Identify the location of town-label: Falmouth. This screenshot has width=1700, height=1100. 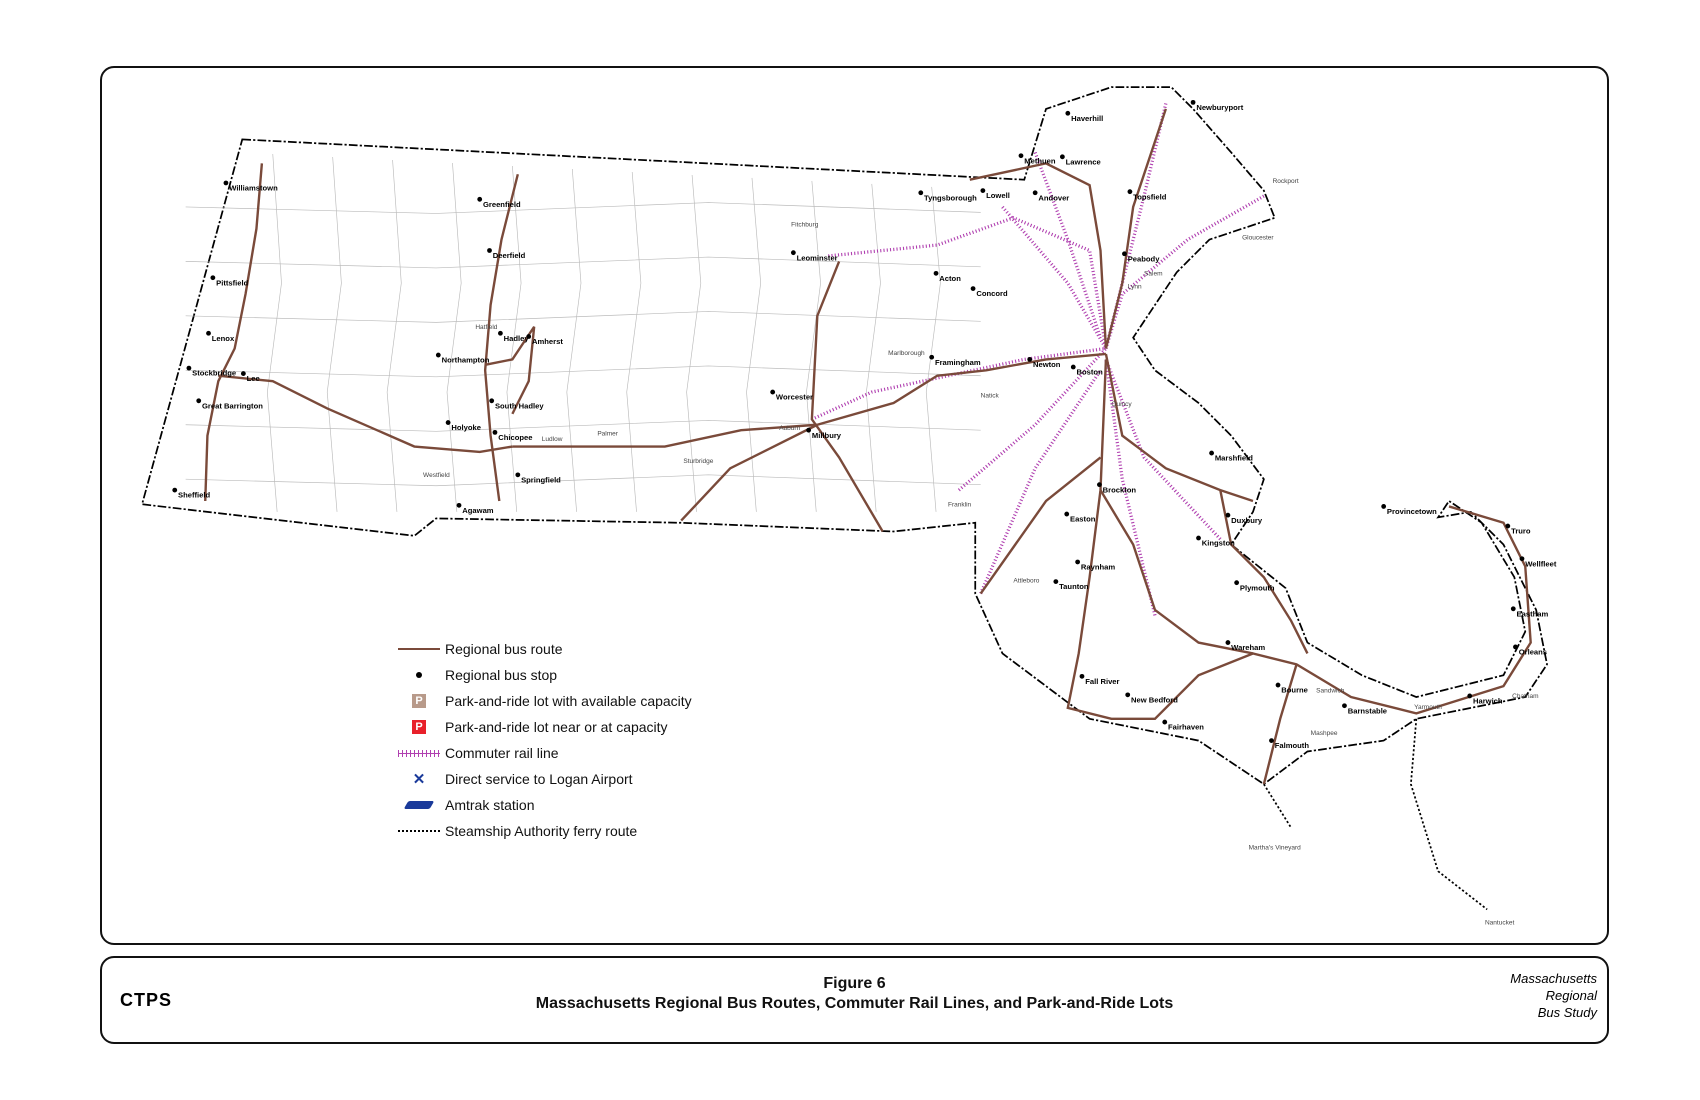
(1292, 745).